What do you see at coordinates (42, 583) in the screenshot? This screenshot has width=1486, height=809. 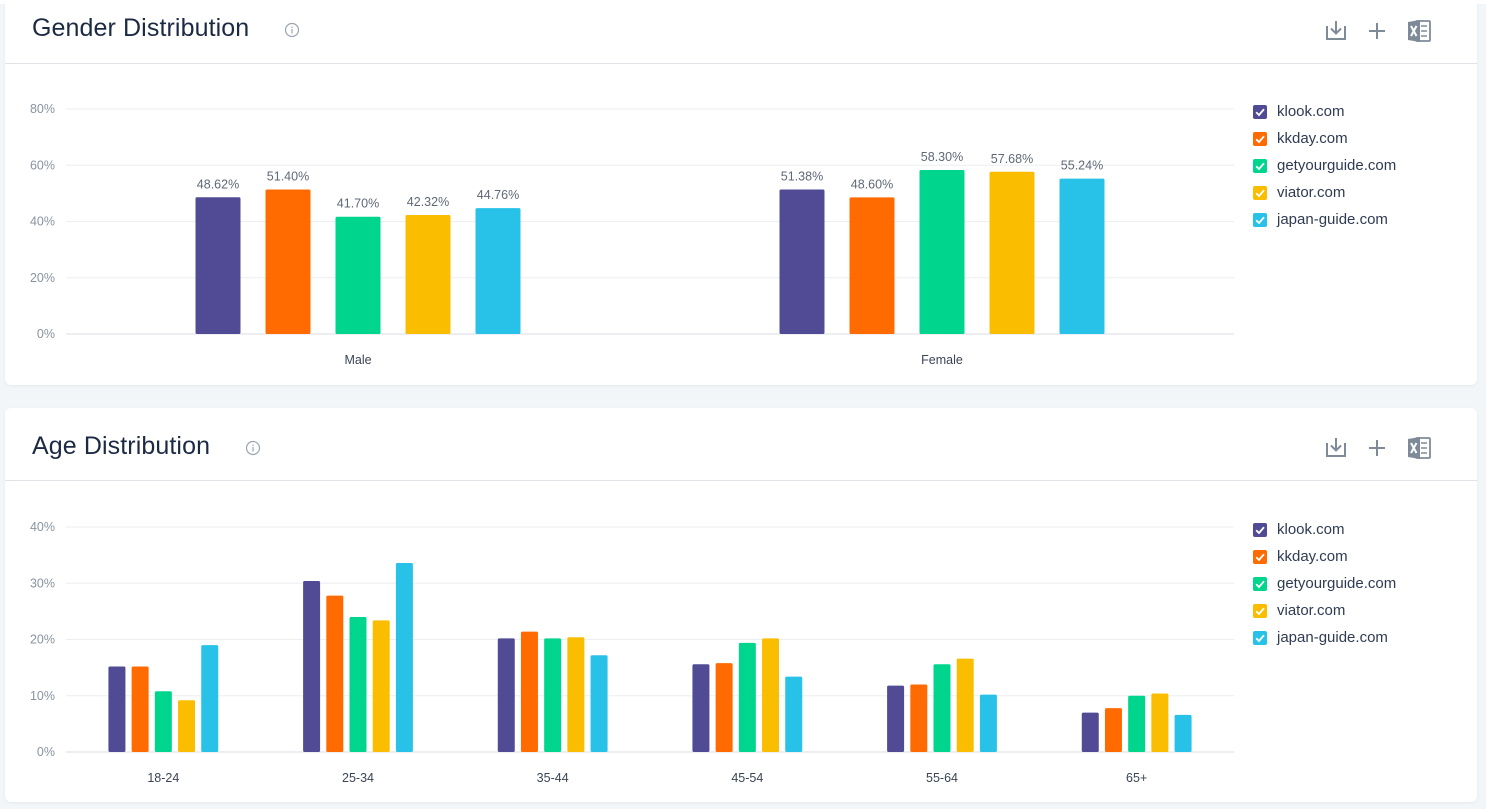 I see `y-tick-label: 30%` at bounding box center [42, 583].